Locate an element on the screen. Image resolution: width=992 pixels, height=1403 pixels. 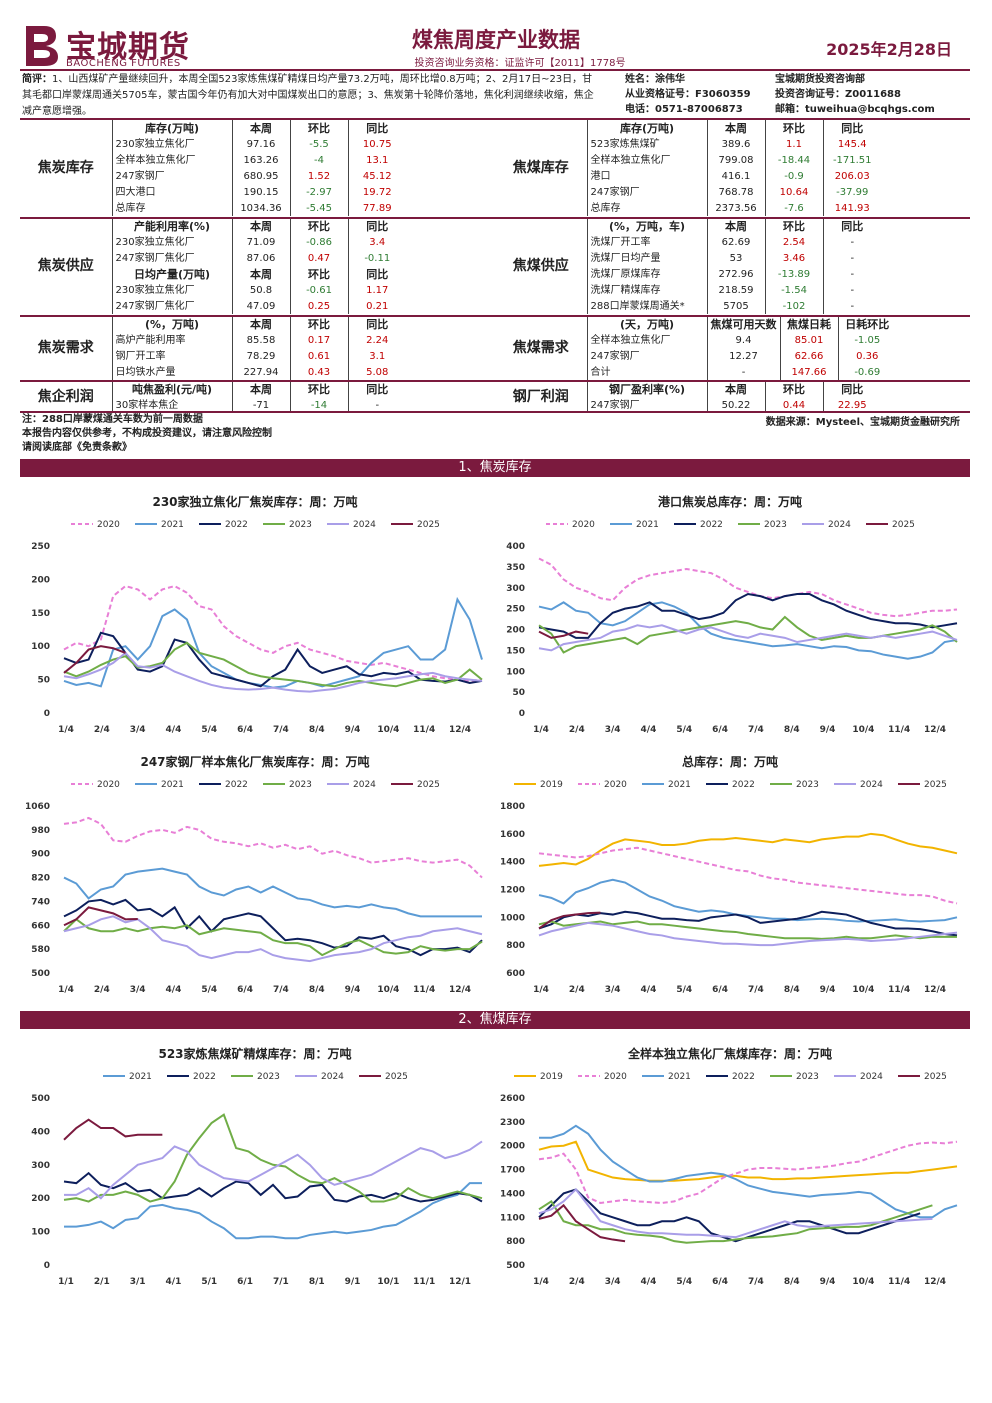
x-tick-label: 6/4 is located at coordinates (720, 990).